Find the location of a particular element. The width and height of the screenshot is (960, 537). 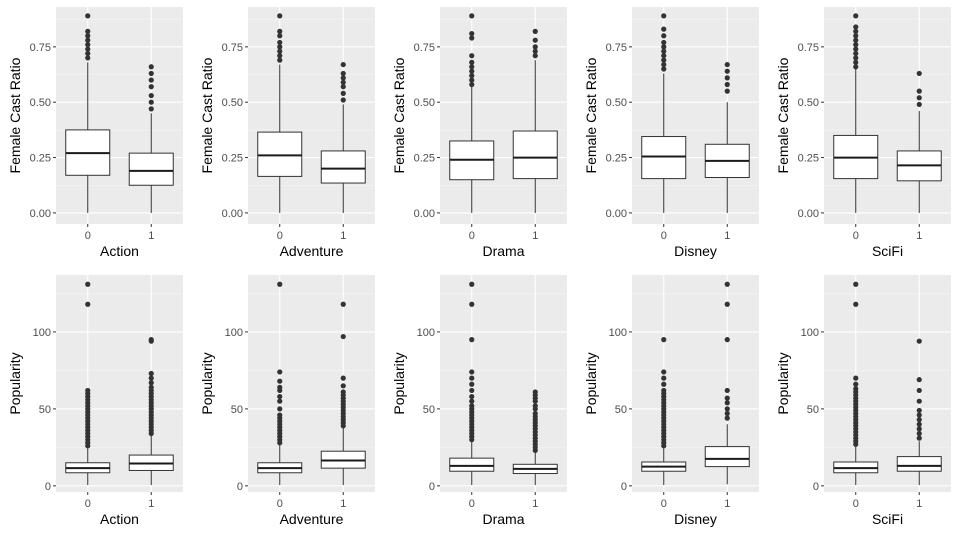

boxplot-panel: 0 50 100 0 1 Action Popularity is located at coordinates (95, 401).